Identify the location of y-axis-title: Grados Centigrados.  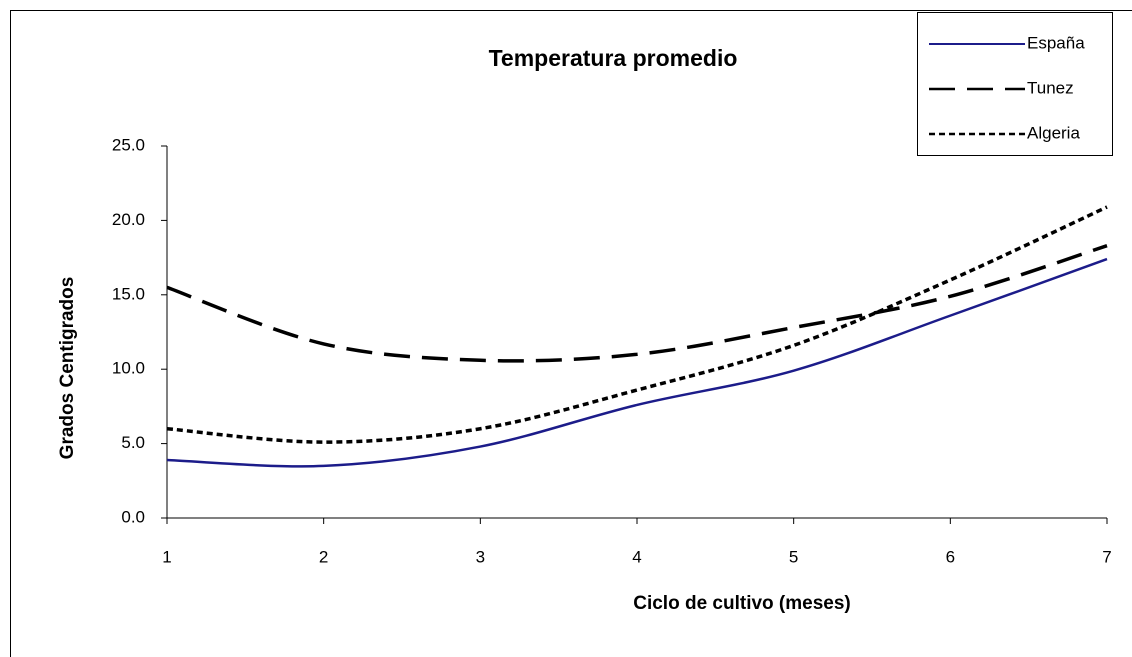
(67, 368).